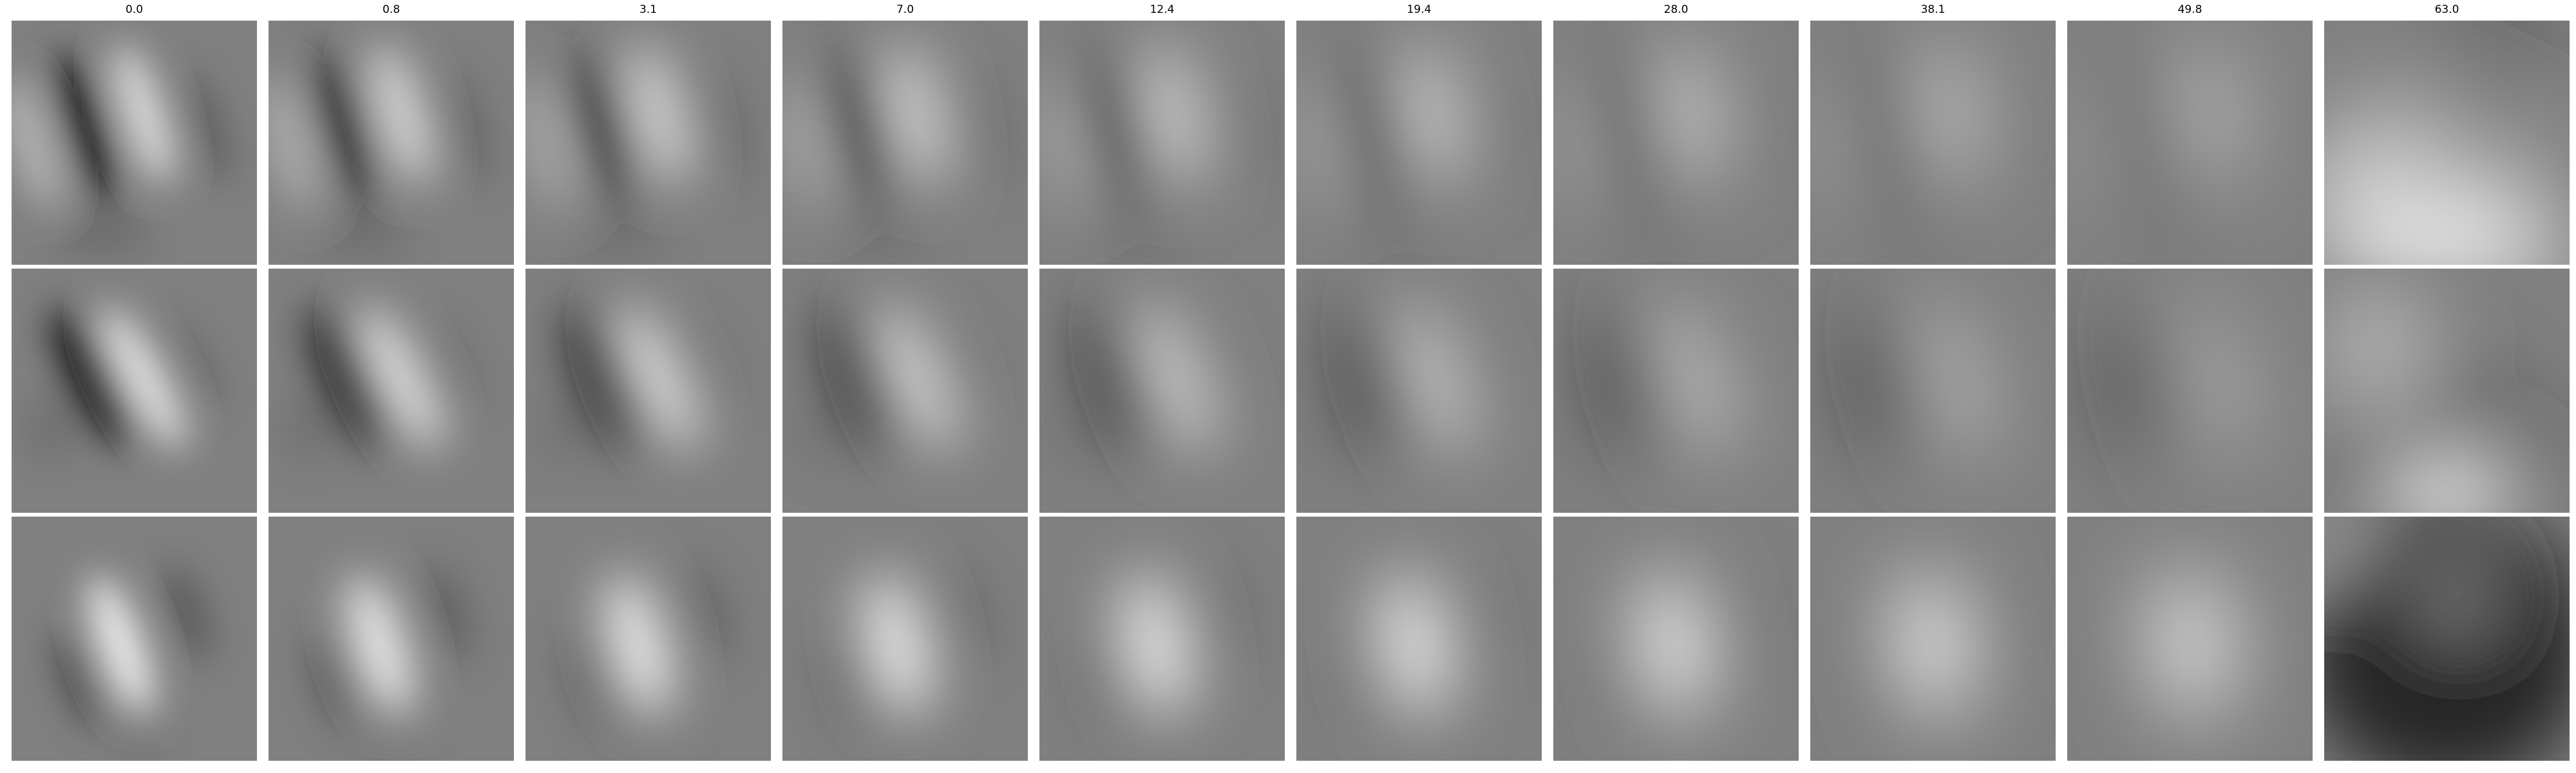  I want to click on column-title: 49.8, so click(2189, 9).